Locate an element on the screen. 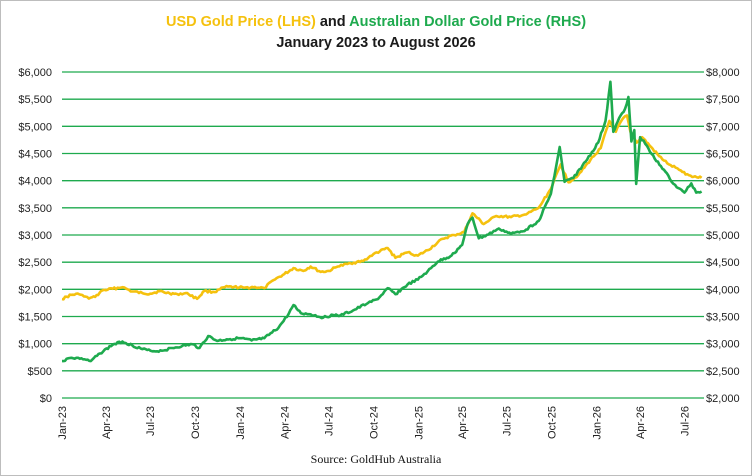 The image size is (752, 476). left-axis-tick-label: $0 is located at coordinates (46, 399).